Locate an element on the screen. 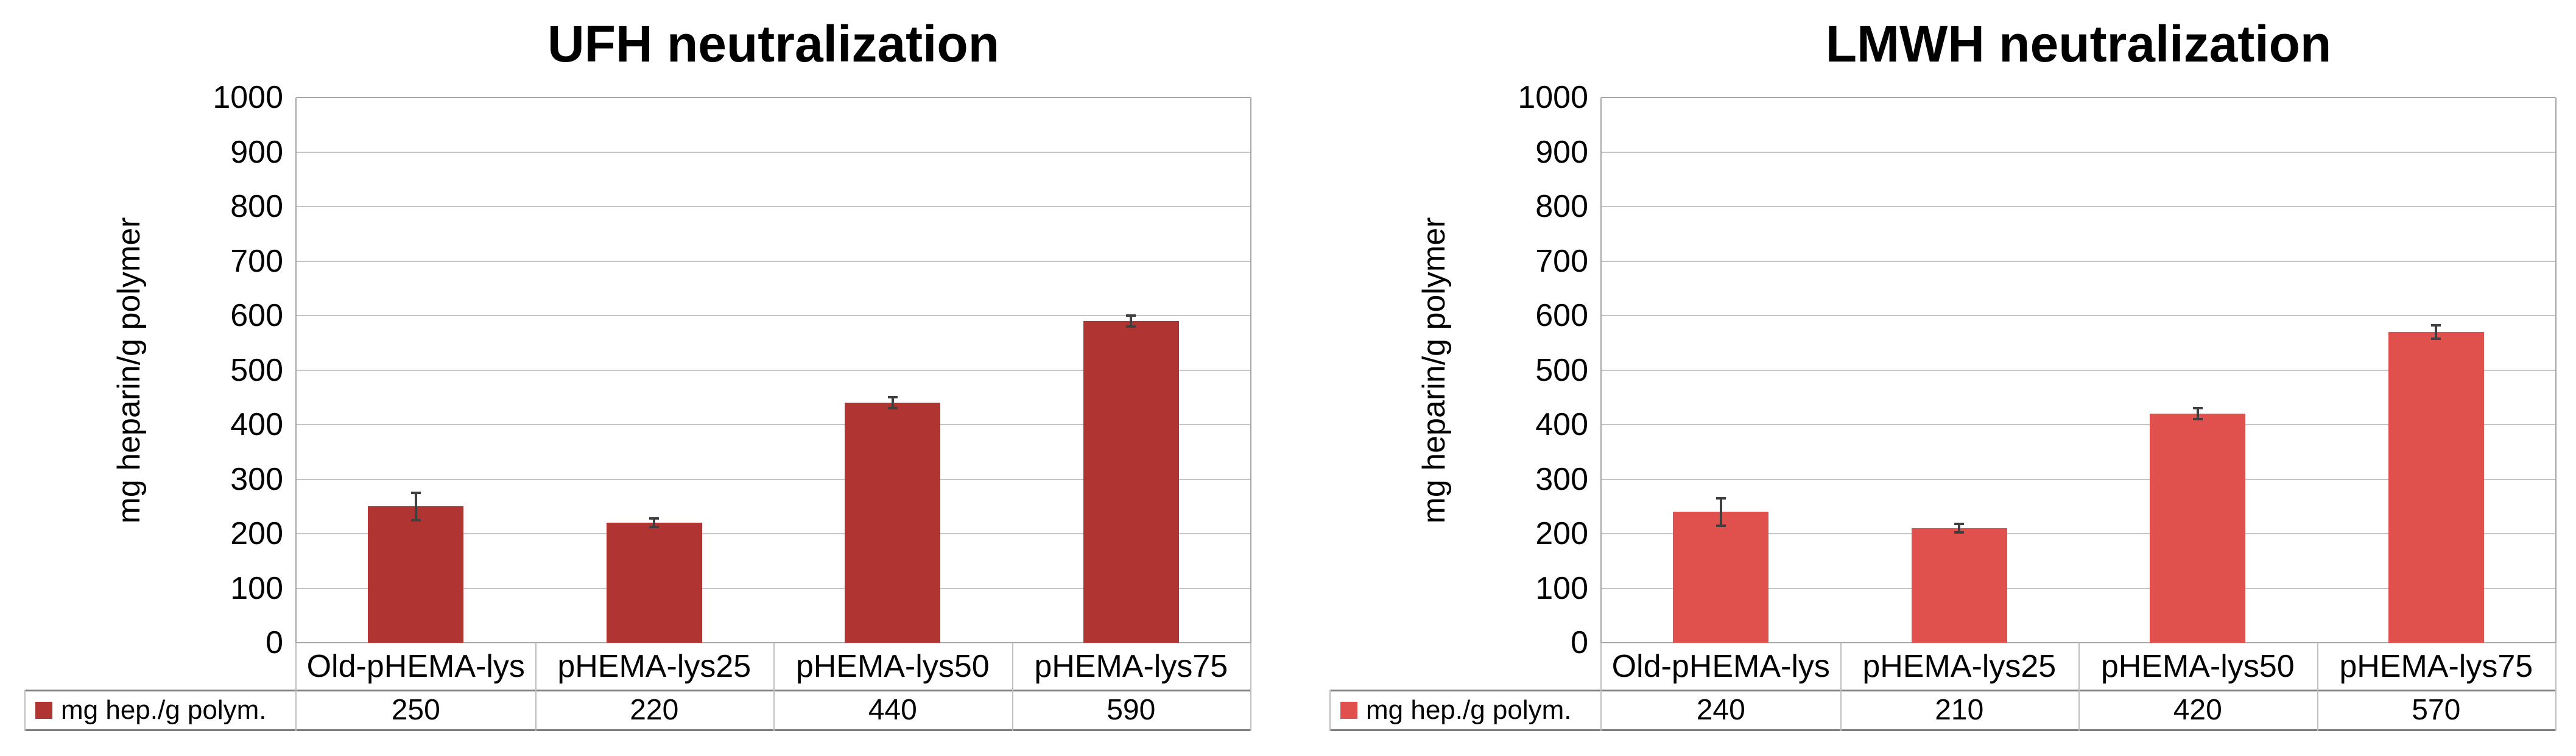 The image size is (2576, 756). chart-title: LMWH neutralization is located at coordinates (2078, 44).